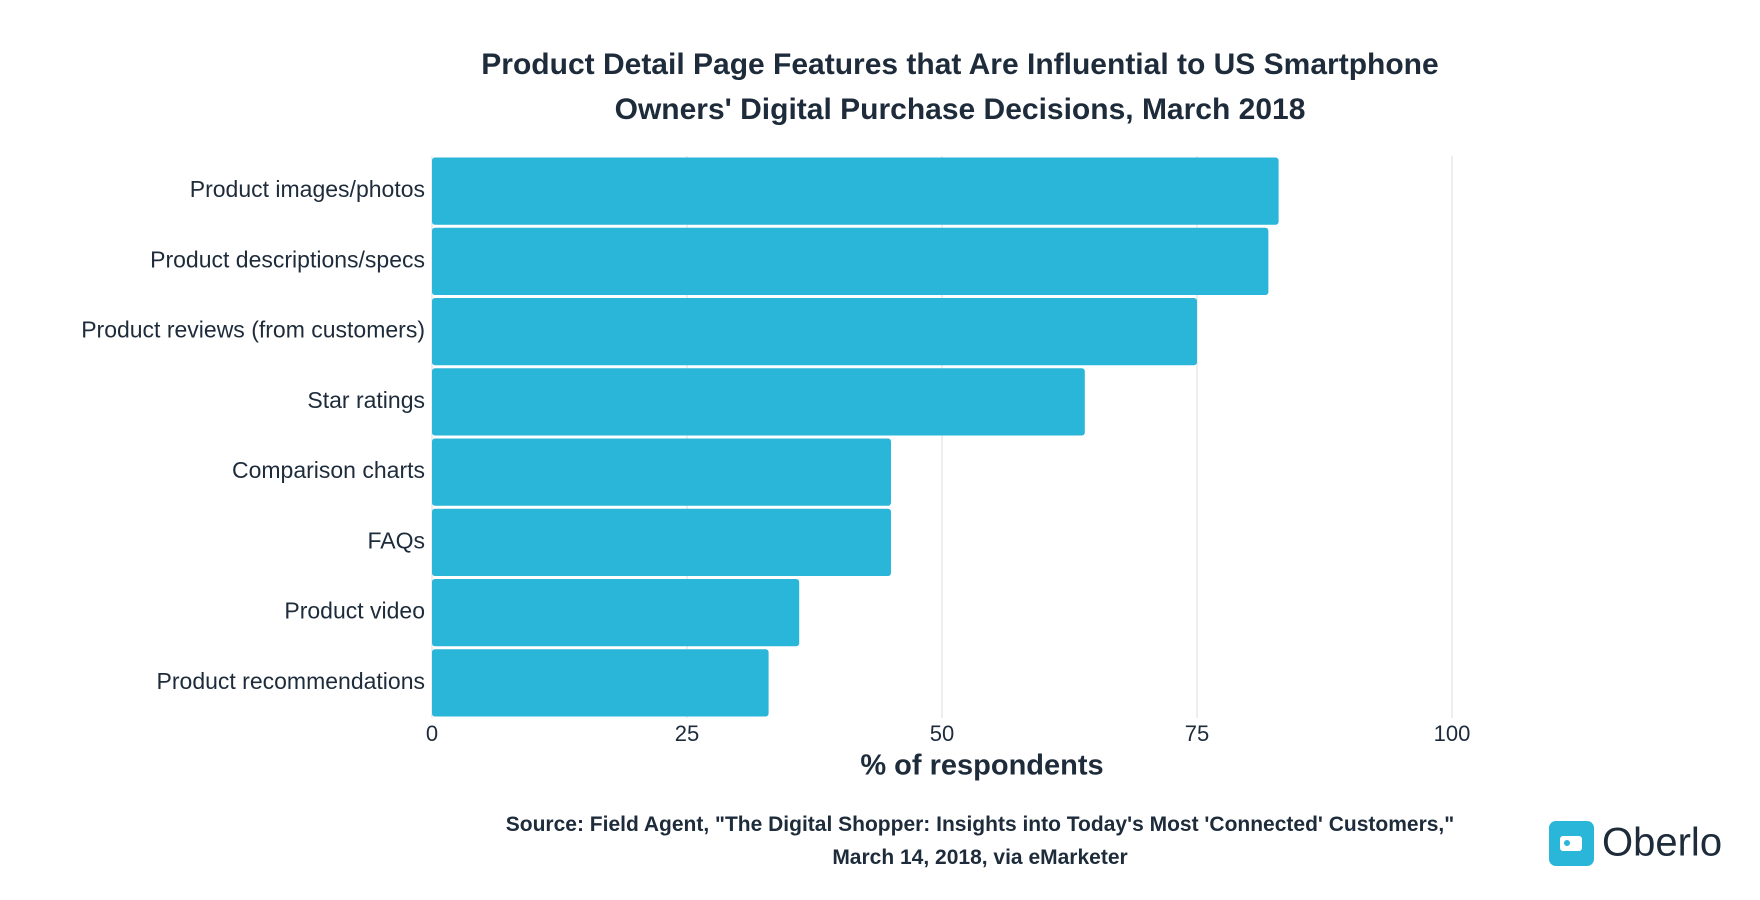  I want to click on x-tick-label: 50, so click(942, 733).